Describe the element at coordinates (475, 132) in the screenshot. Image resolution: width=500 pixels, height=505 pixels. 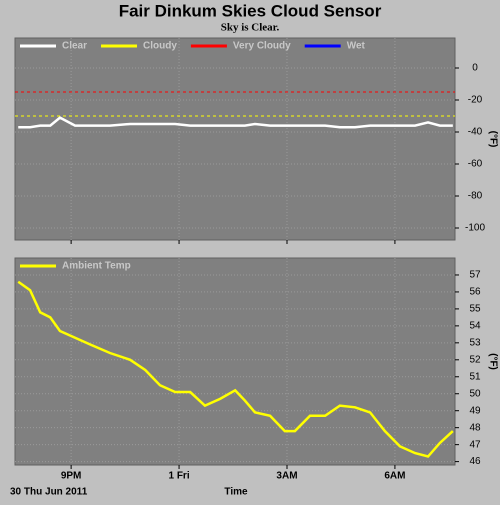
I see `y-tick-label: -40` at that location.